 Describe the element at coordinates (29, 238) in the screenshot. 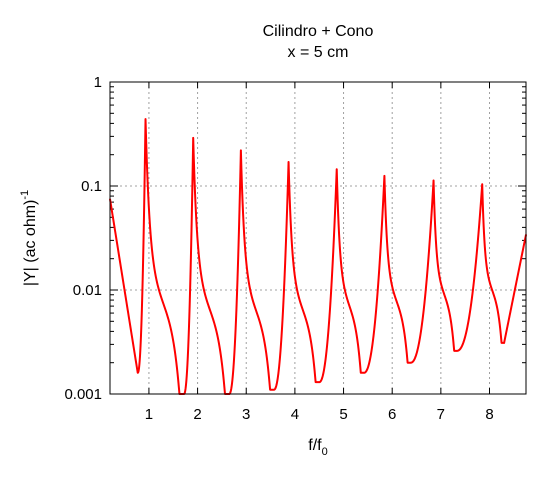

I see `y-axis-label: |Y| (ac ohm)-1` at that location.